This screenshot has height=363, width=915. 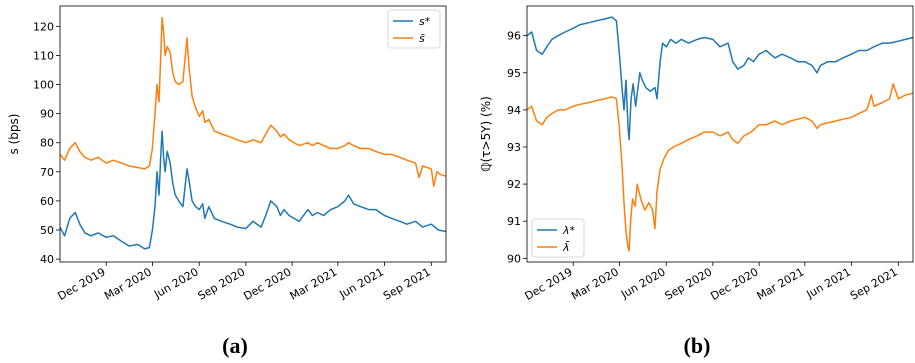 I want to click on y-tick-label: 70, so click(x=47, y=172).